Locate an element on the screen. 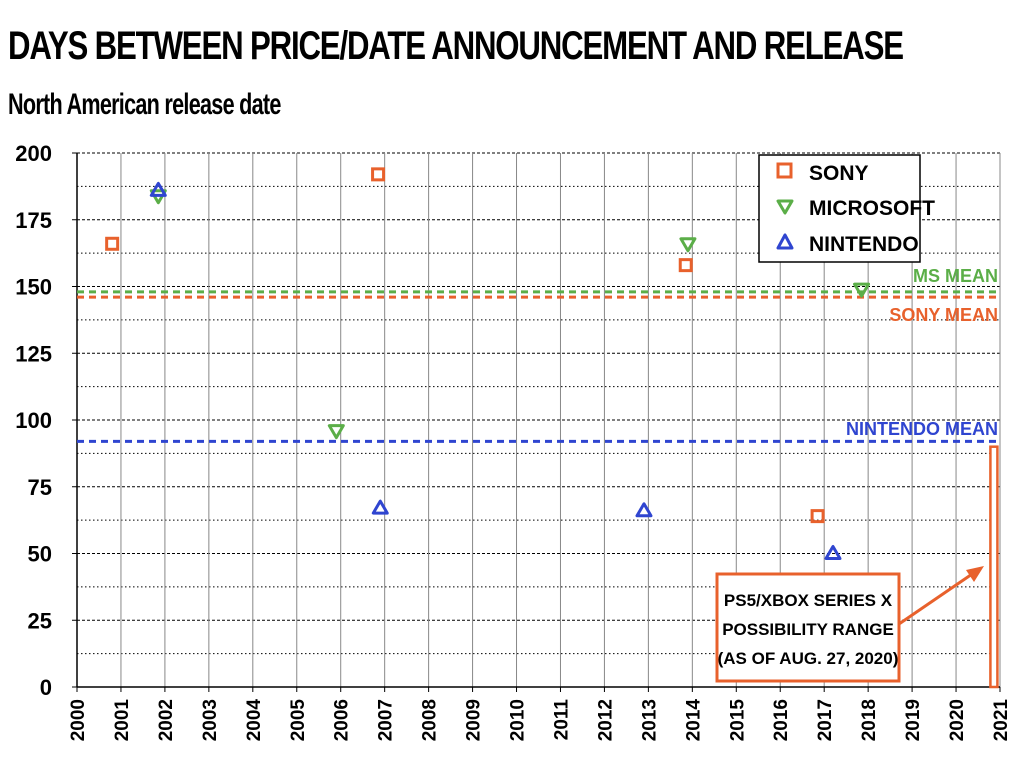  x-tick-label: 2018 is located at coordinates (869, 720).